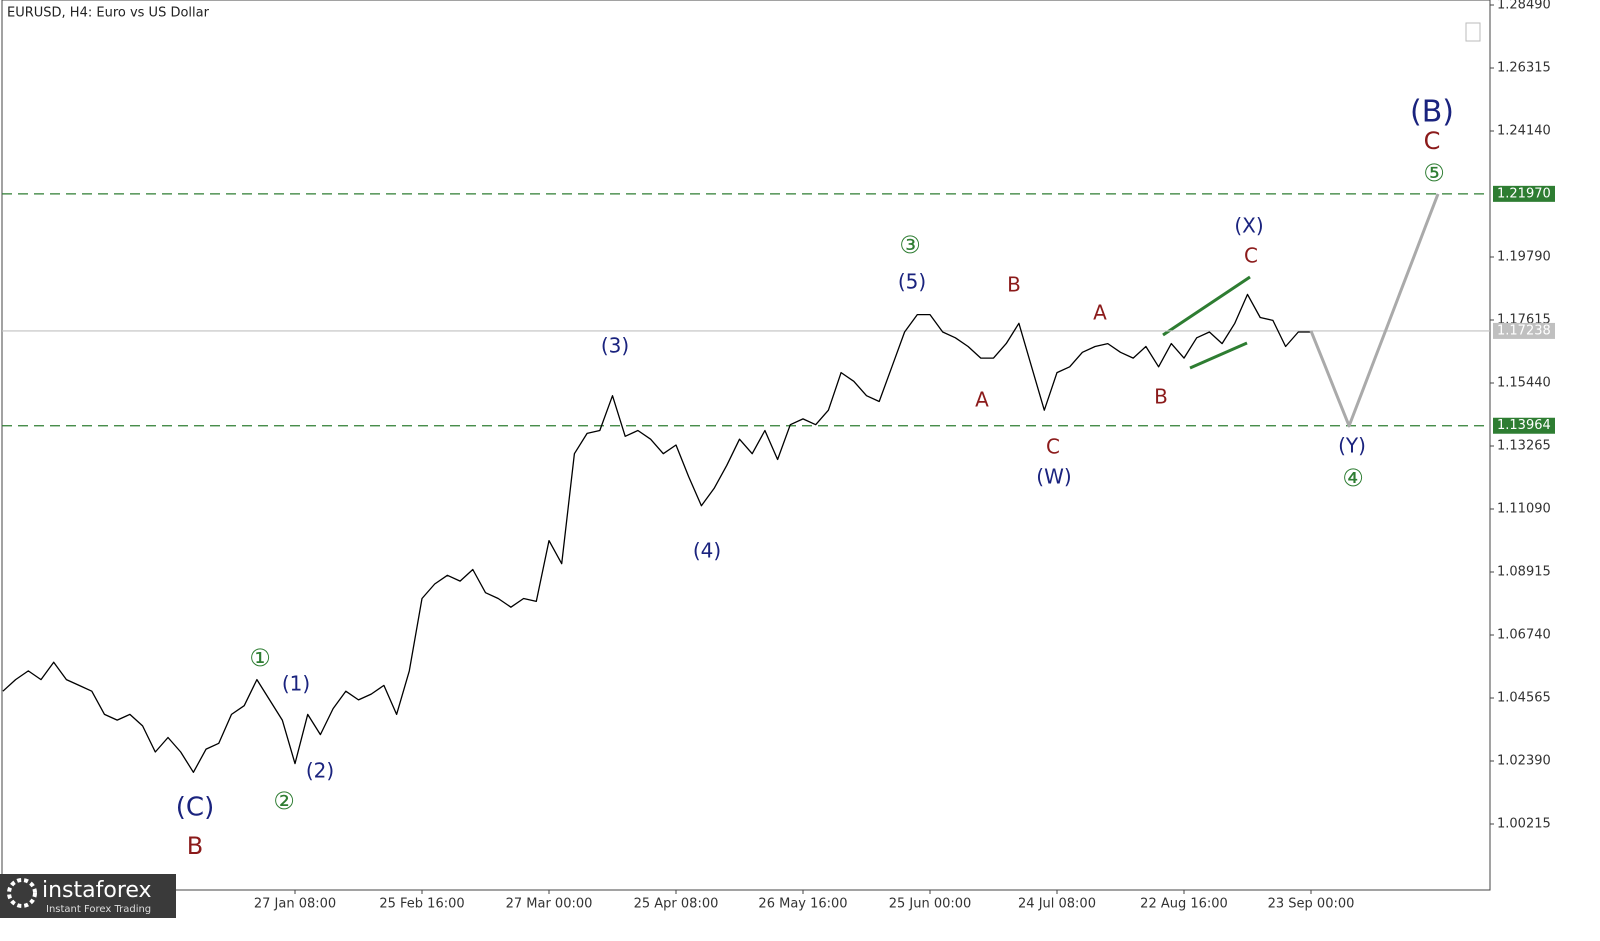  What do you see at coordinates (615, 346) in the screenshot?
I see `wave-label: (3)` at bounding box center [615, 346].